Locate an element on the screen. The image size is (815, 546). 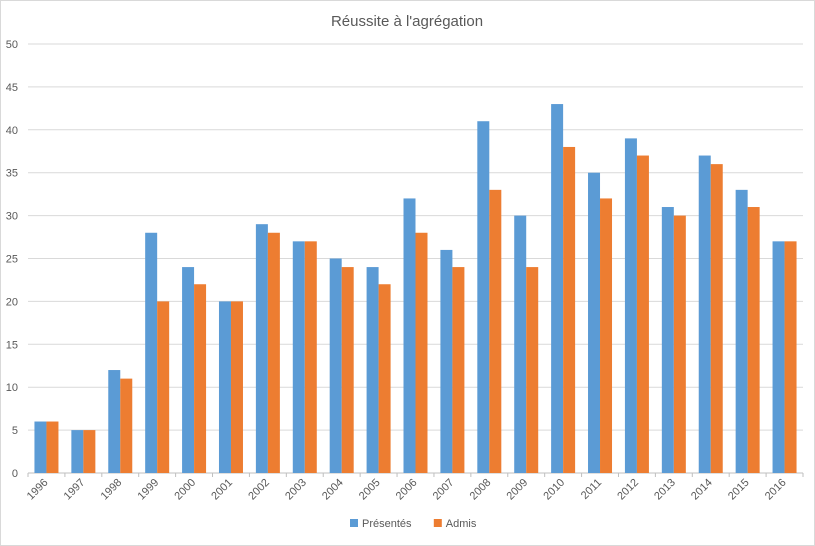
x-tick-label: 2002 is located at coordinates (259, 490).